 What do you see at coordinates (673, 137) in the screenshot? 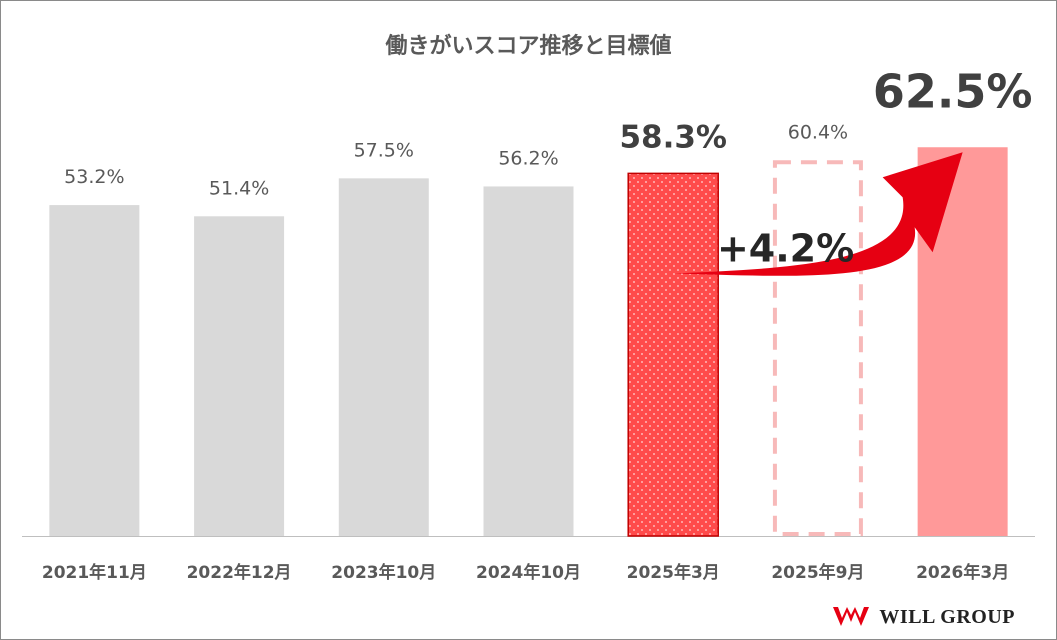
I see `value-label-4: 58.3%` at bounding box center [673, 137].